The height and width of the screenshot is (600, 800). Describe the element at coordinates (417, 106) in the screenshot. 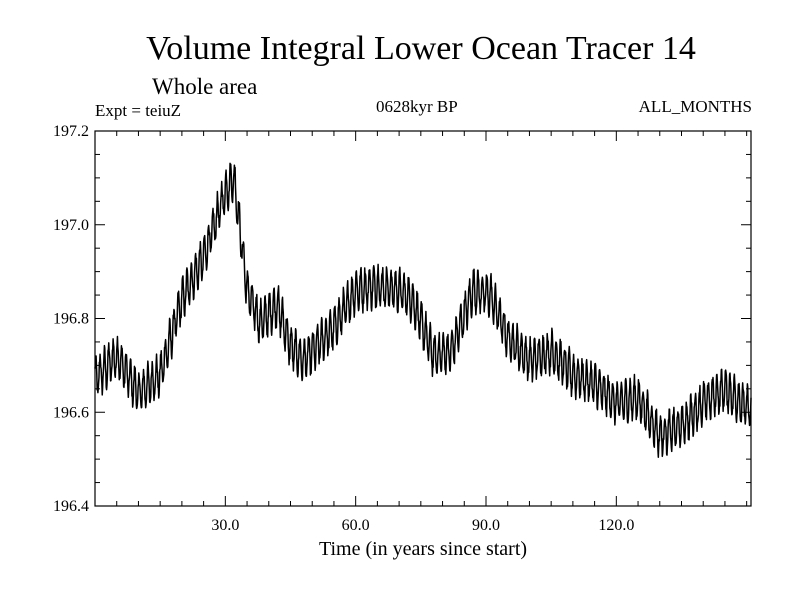

I see `period-label: 0628kyr BP` at that location.